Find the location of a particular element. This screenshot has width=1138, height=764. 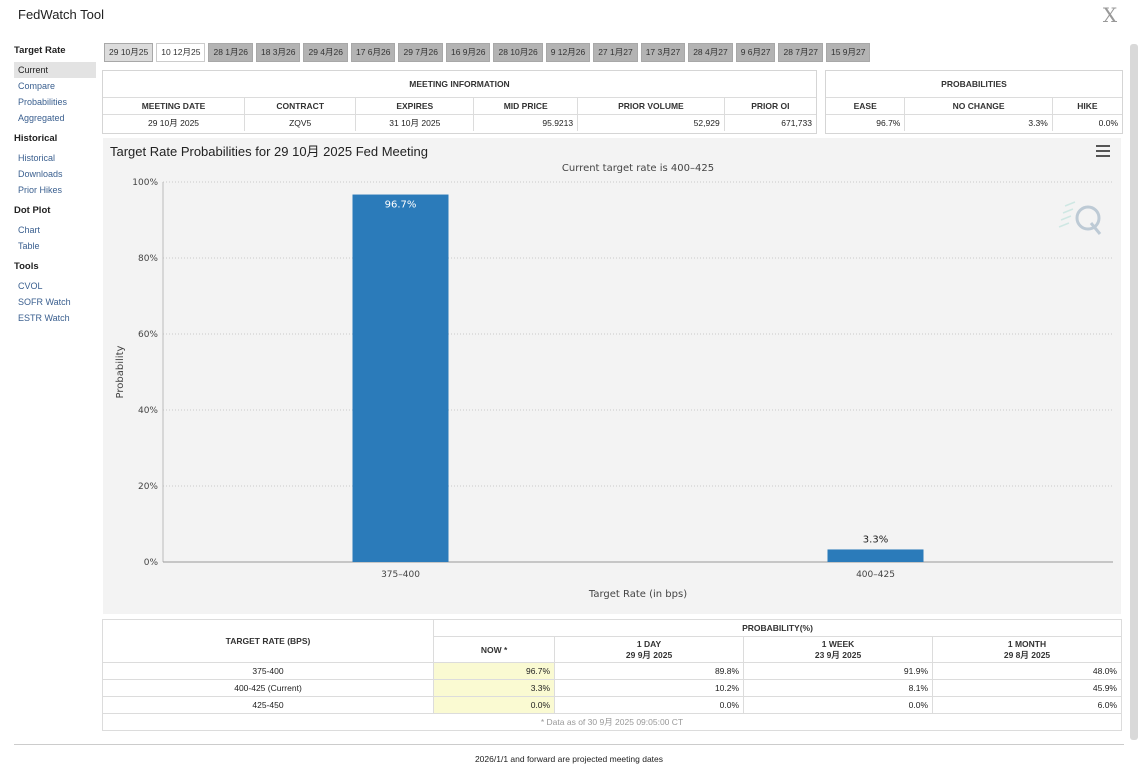

chart-subtitle: Current target rate is 400–425 is located at coordinates (638, 168).